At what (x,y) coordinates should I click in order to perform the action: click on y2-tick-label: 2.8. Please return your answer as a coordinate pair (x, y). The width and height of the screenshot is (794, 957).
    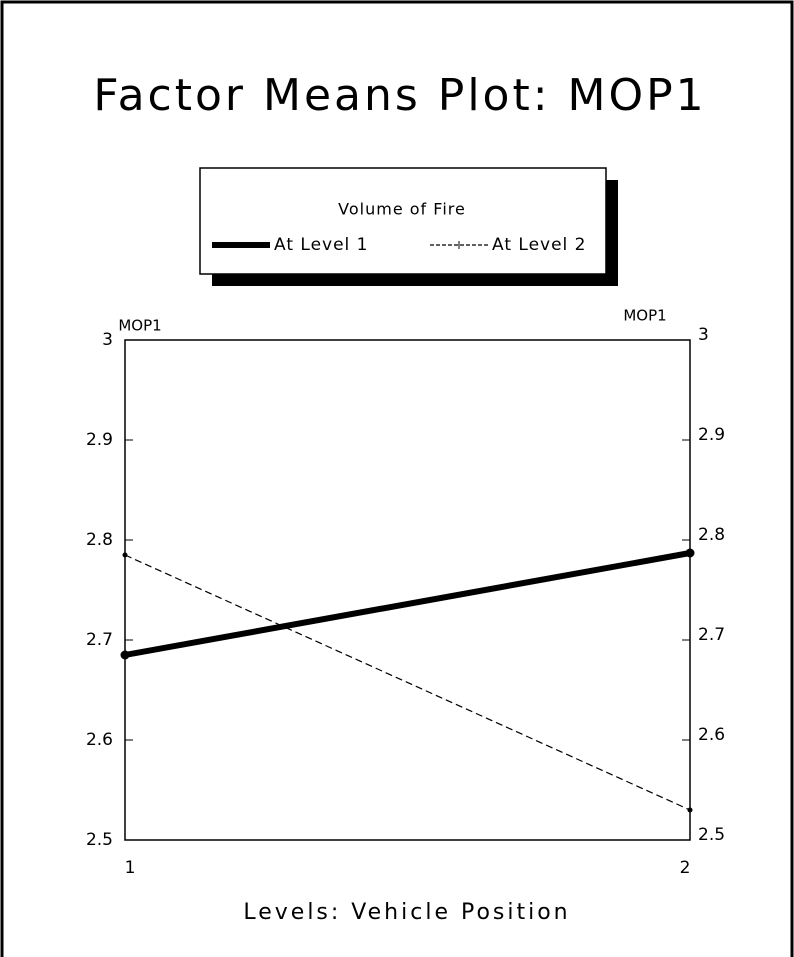
    Looking at the image, I should click on (711, 535).